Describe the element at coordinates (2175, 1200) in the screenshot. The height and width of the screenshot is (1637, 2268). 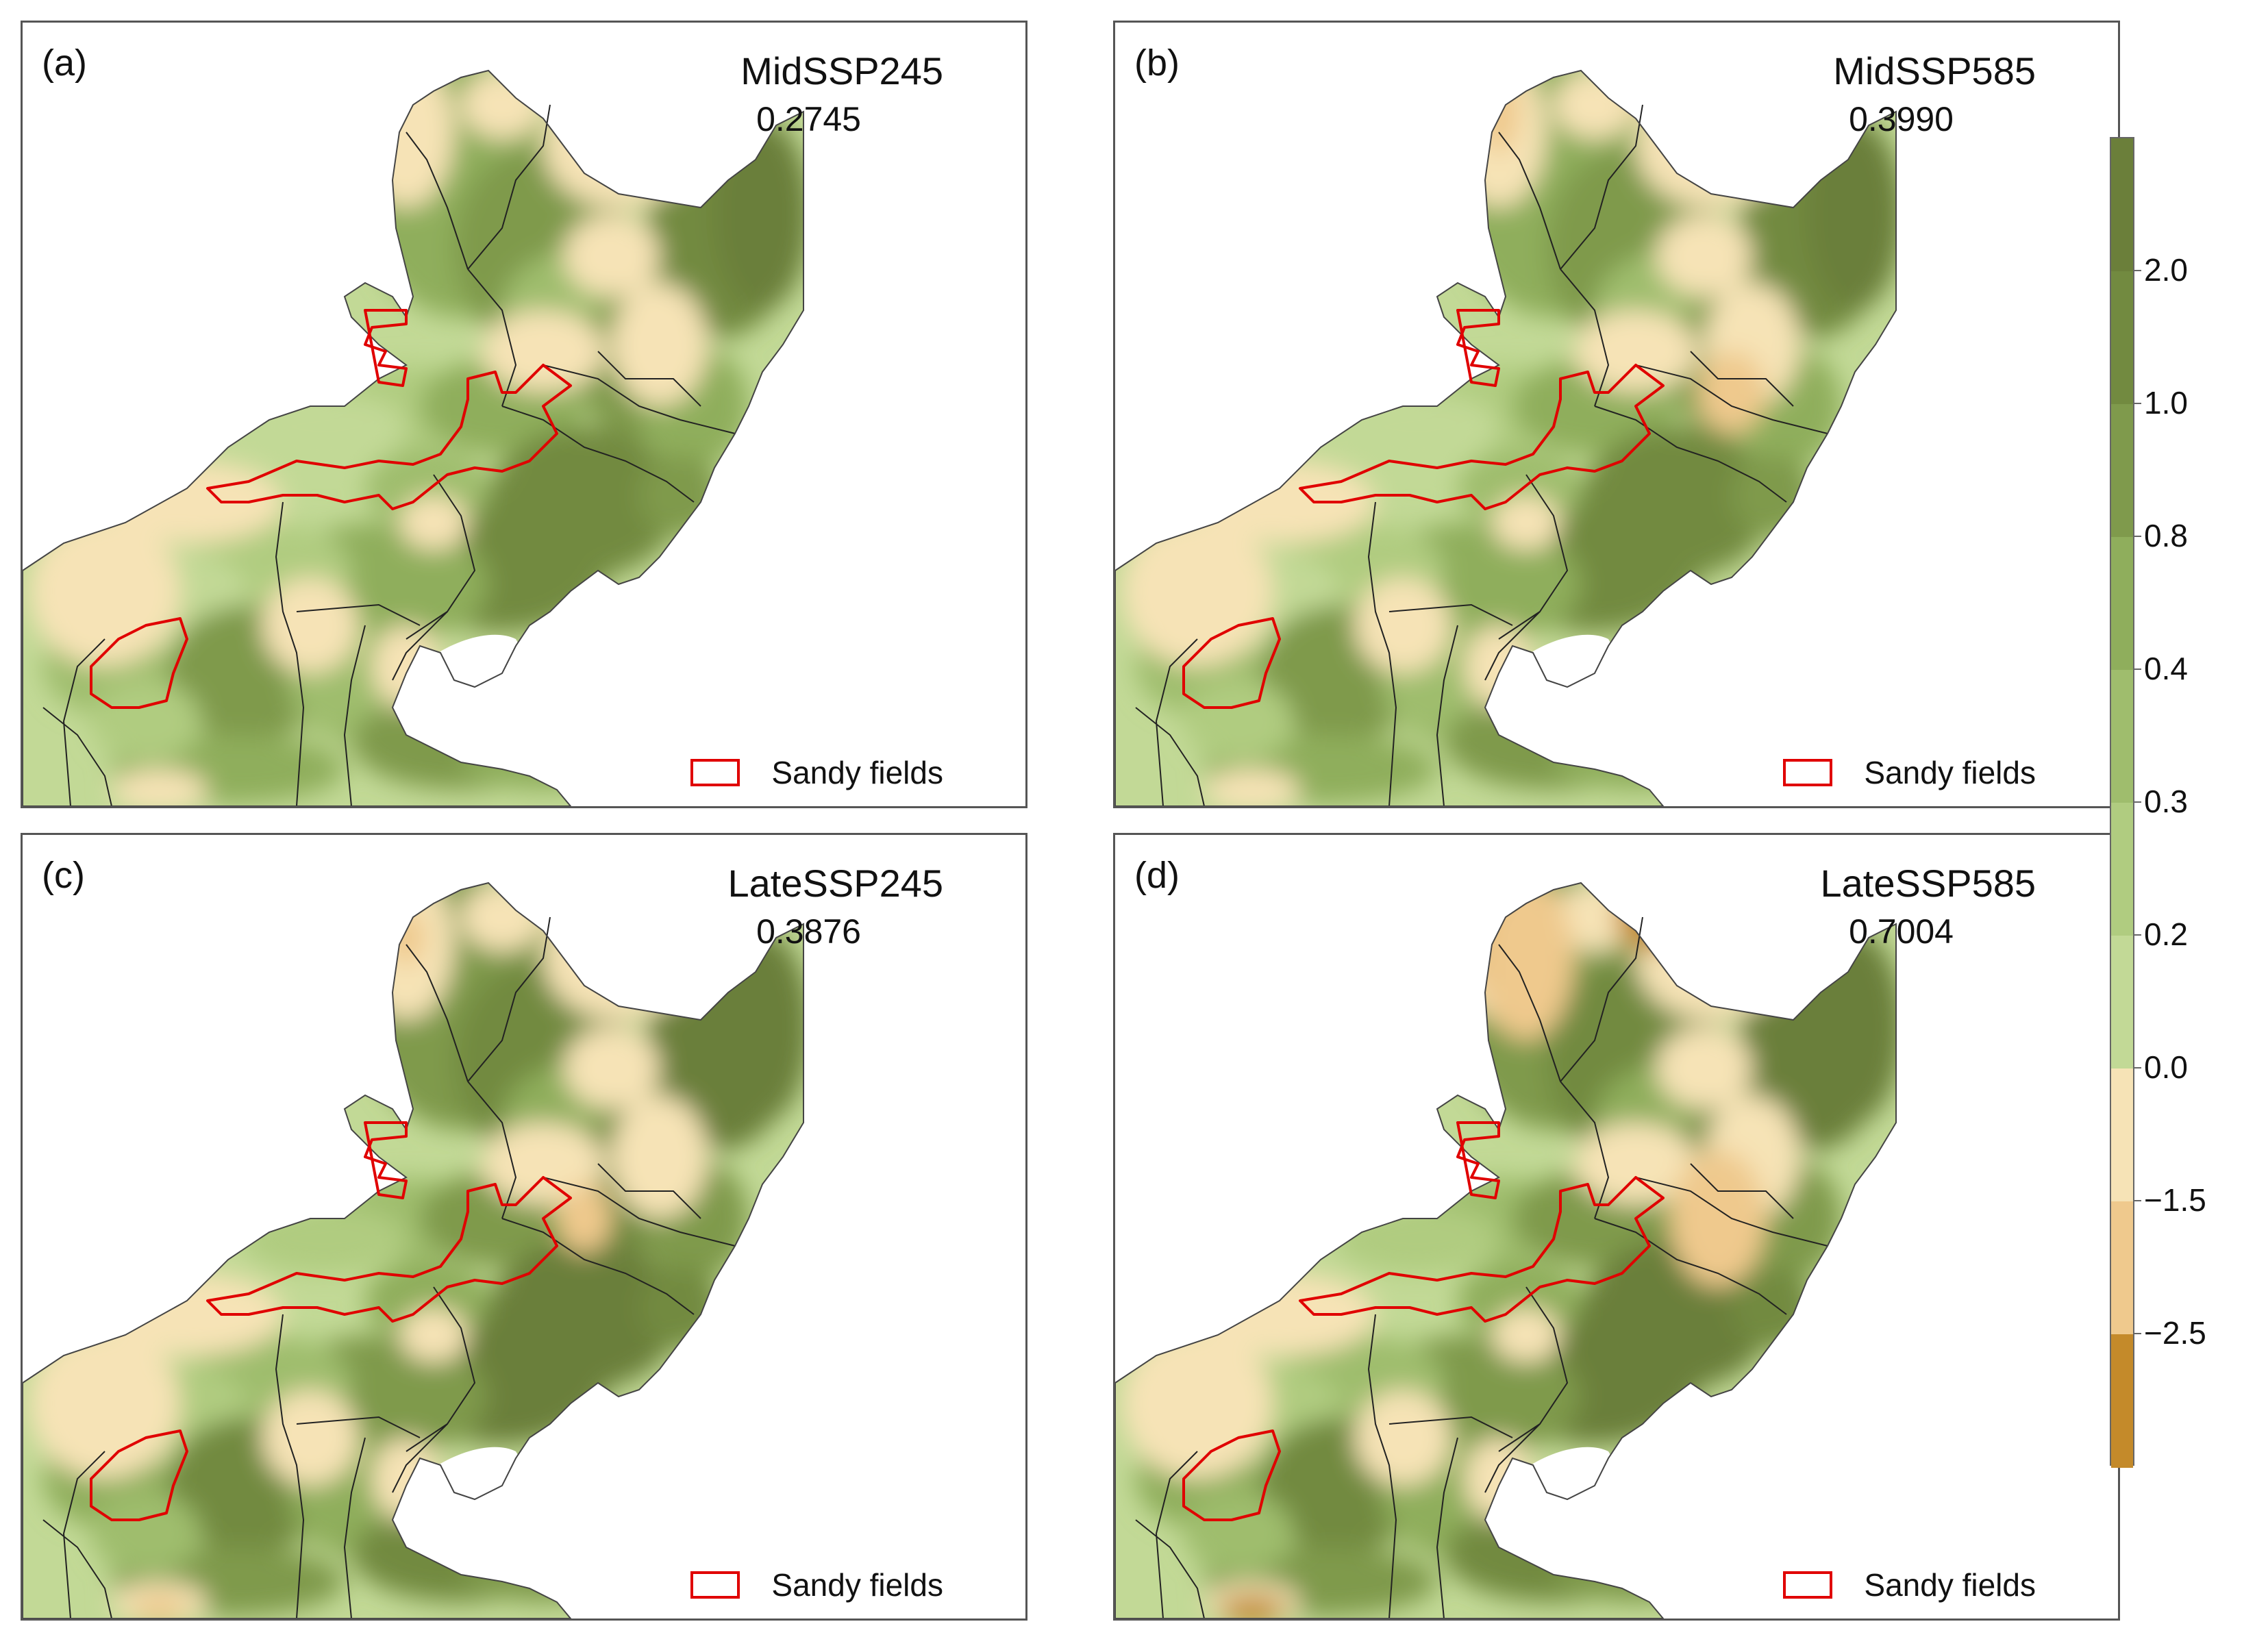
I see `colorbar-tick-label: −1.5` at that location.